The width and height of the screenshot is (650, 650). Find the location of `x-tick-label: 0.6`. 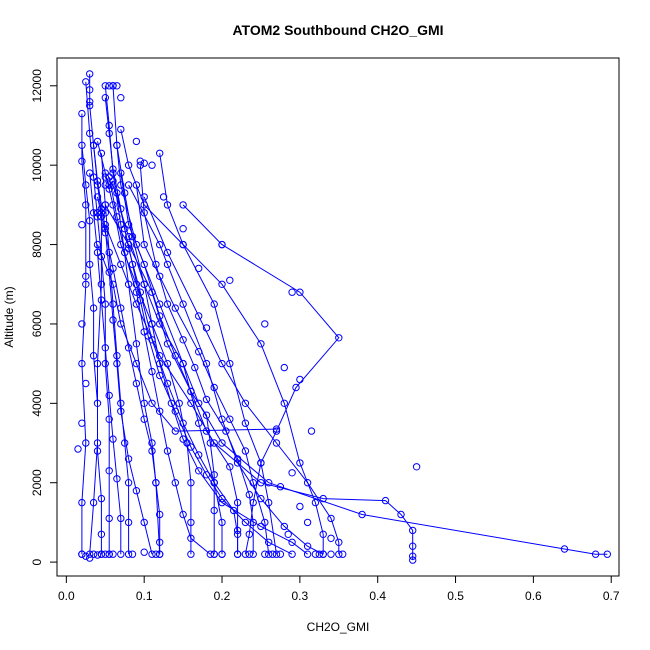

x-tick-label: 0.6 is located at coordinates (533, 596).